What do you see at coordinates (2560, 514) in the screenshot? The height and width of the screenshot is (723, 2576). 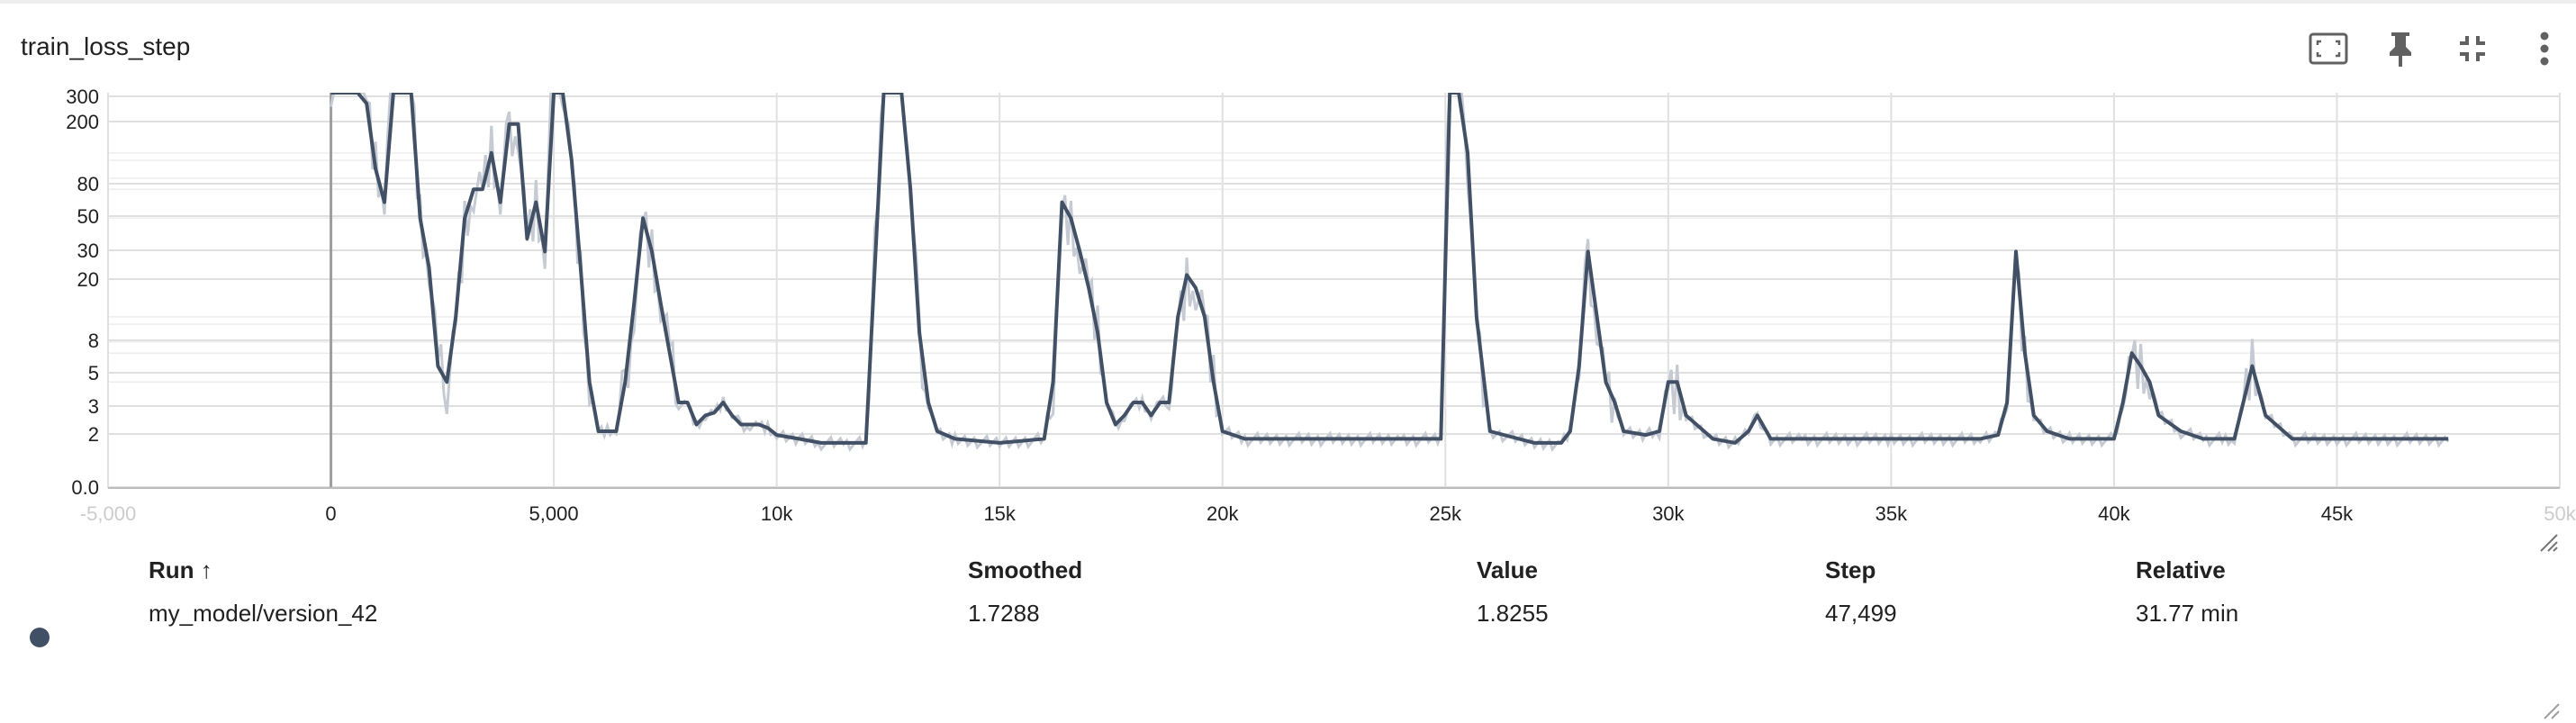 I see `x-tick-label: 50k` at bounding box center [2560, 514].